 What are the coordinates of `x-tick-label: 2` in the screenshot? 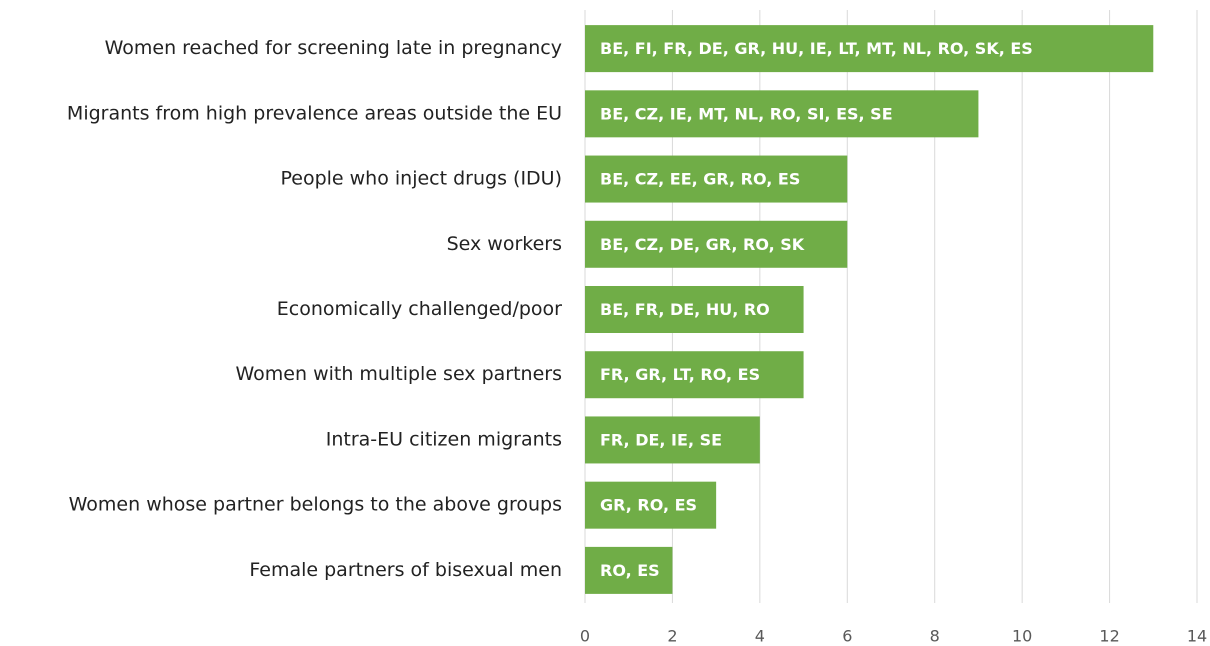 It's located at (672, 636).